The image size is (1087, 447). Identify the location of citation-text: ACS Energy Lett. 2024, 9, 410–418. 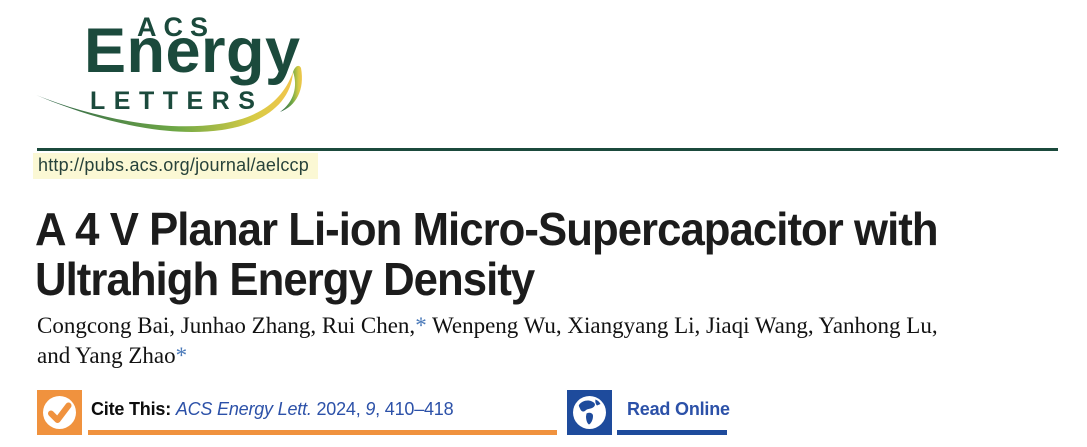
(315, 409).